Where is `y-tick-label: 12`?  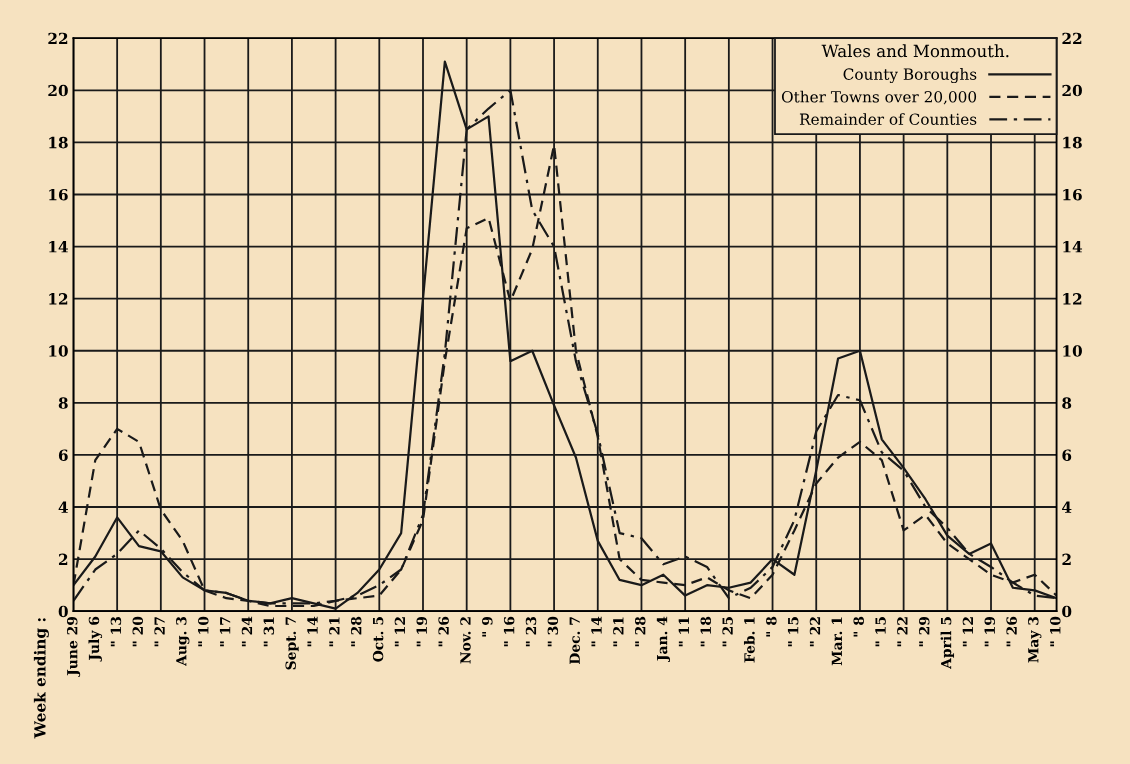
y-tick-label: 12 is located at coordinates (58, 299).